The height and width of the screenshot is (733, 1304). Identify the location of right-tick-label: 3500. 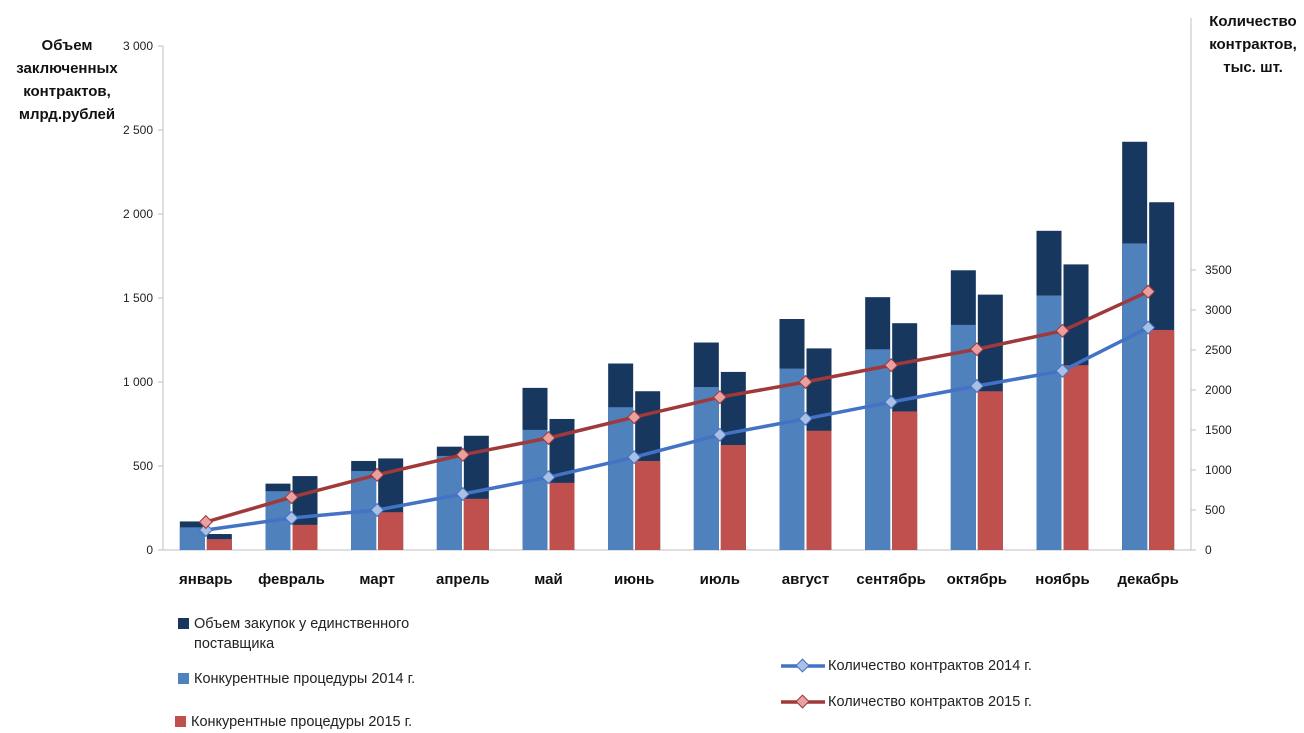
(1218, 270).